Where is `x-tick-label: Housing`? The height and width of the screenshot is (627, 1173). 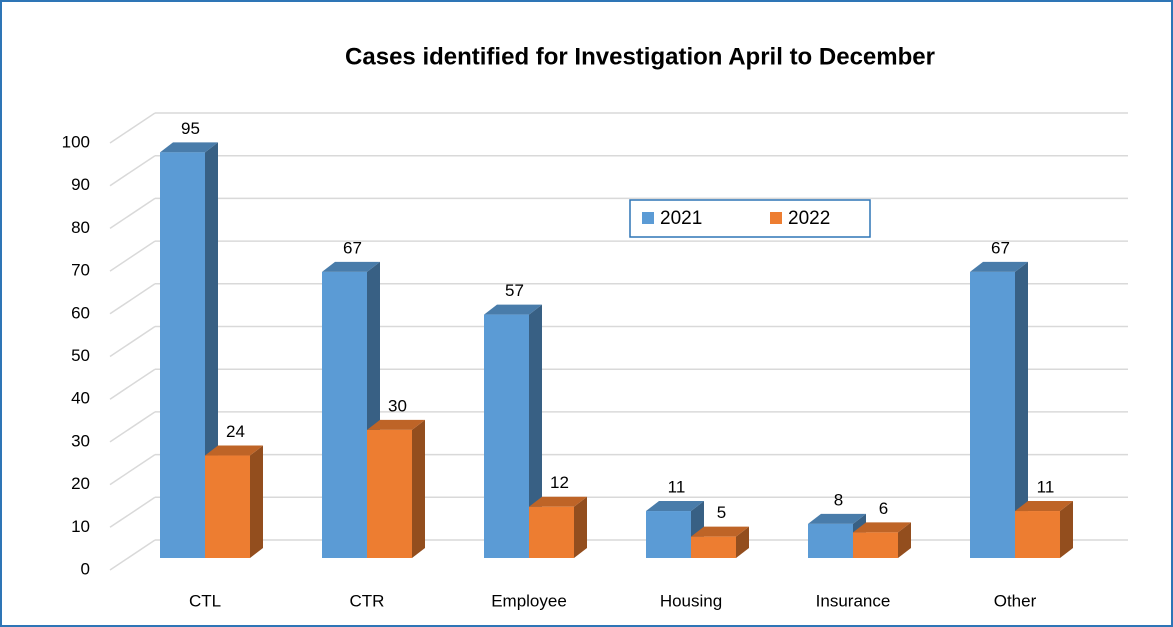
x-tick-label: Housing is located at coordinates (691, 600).